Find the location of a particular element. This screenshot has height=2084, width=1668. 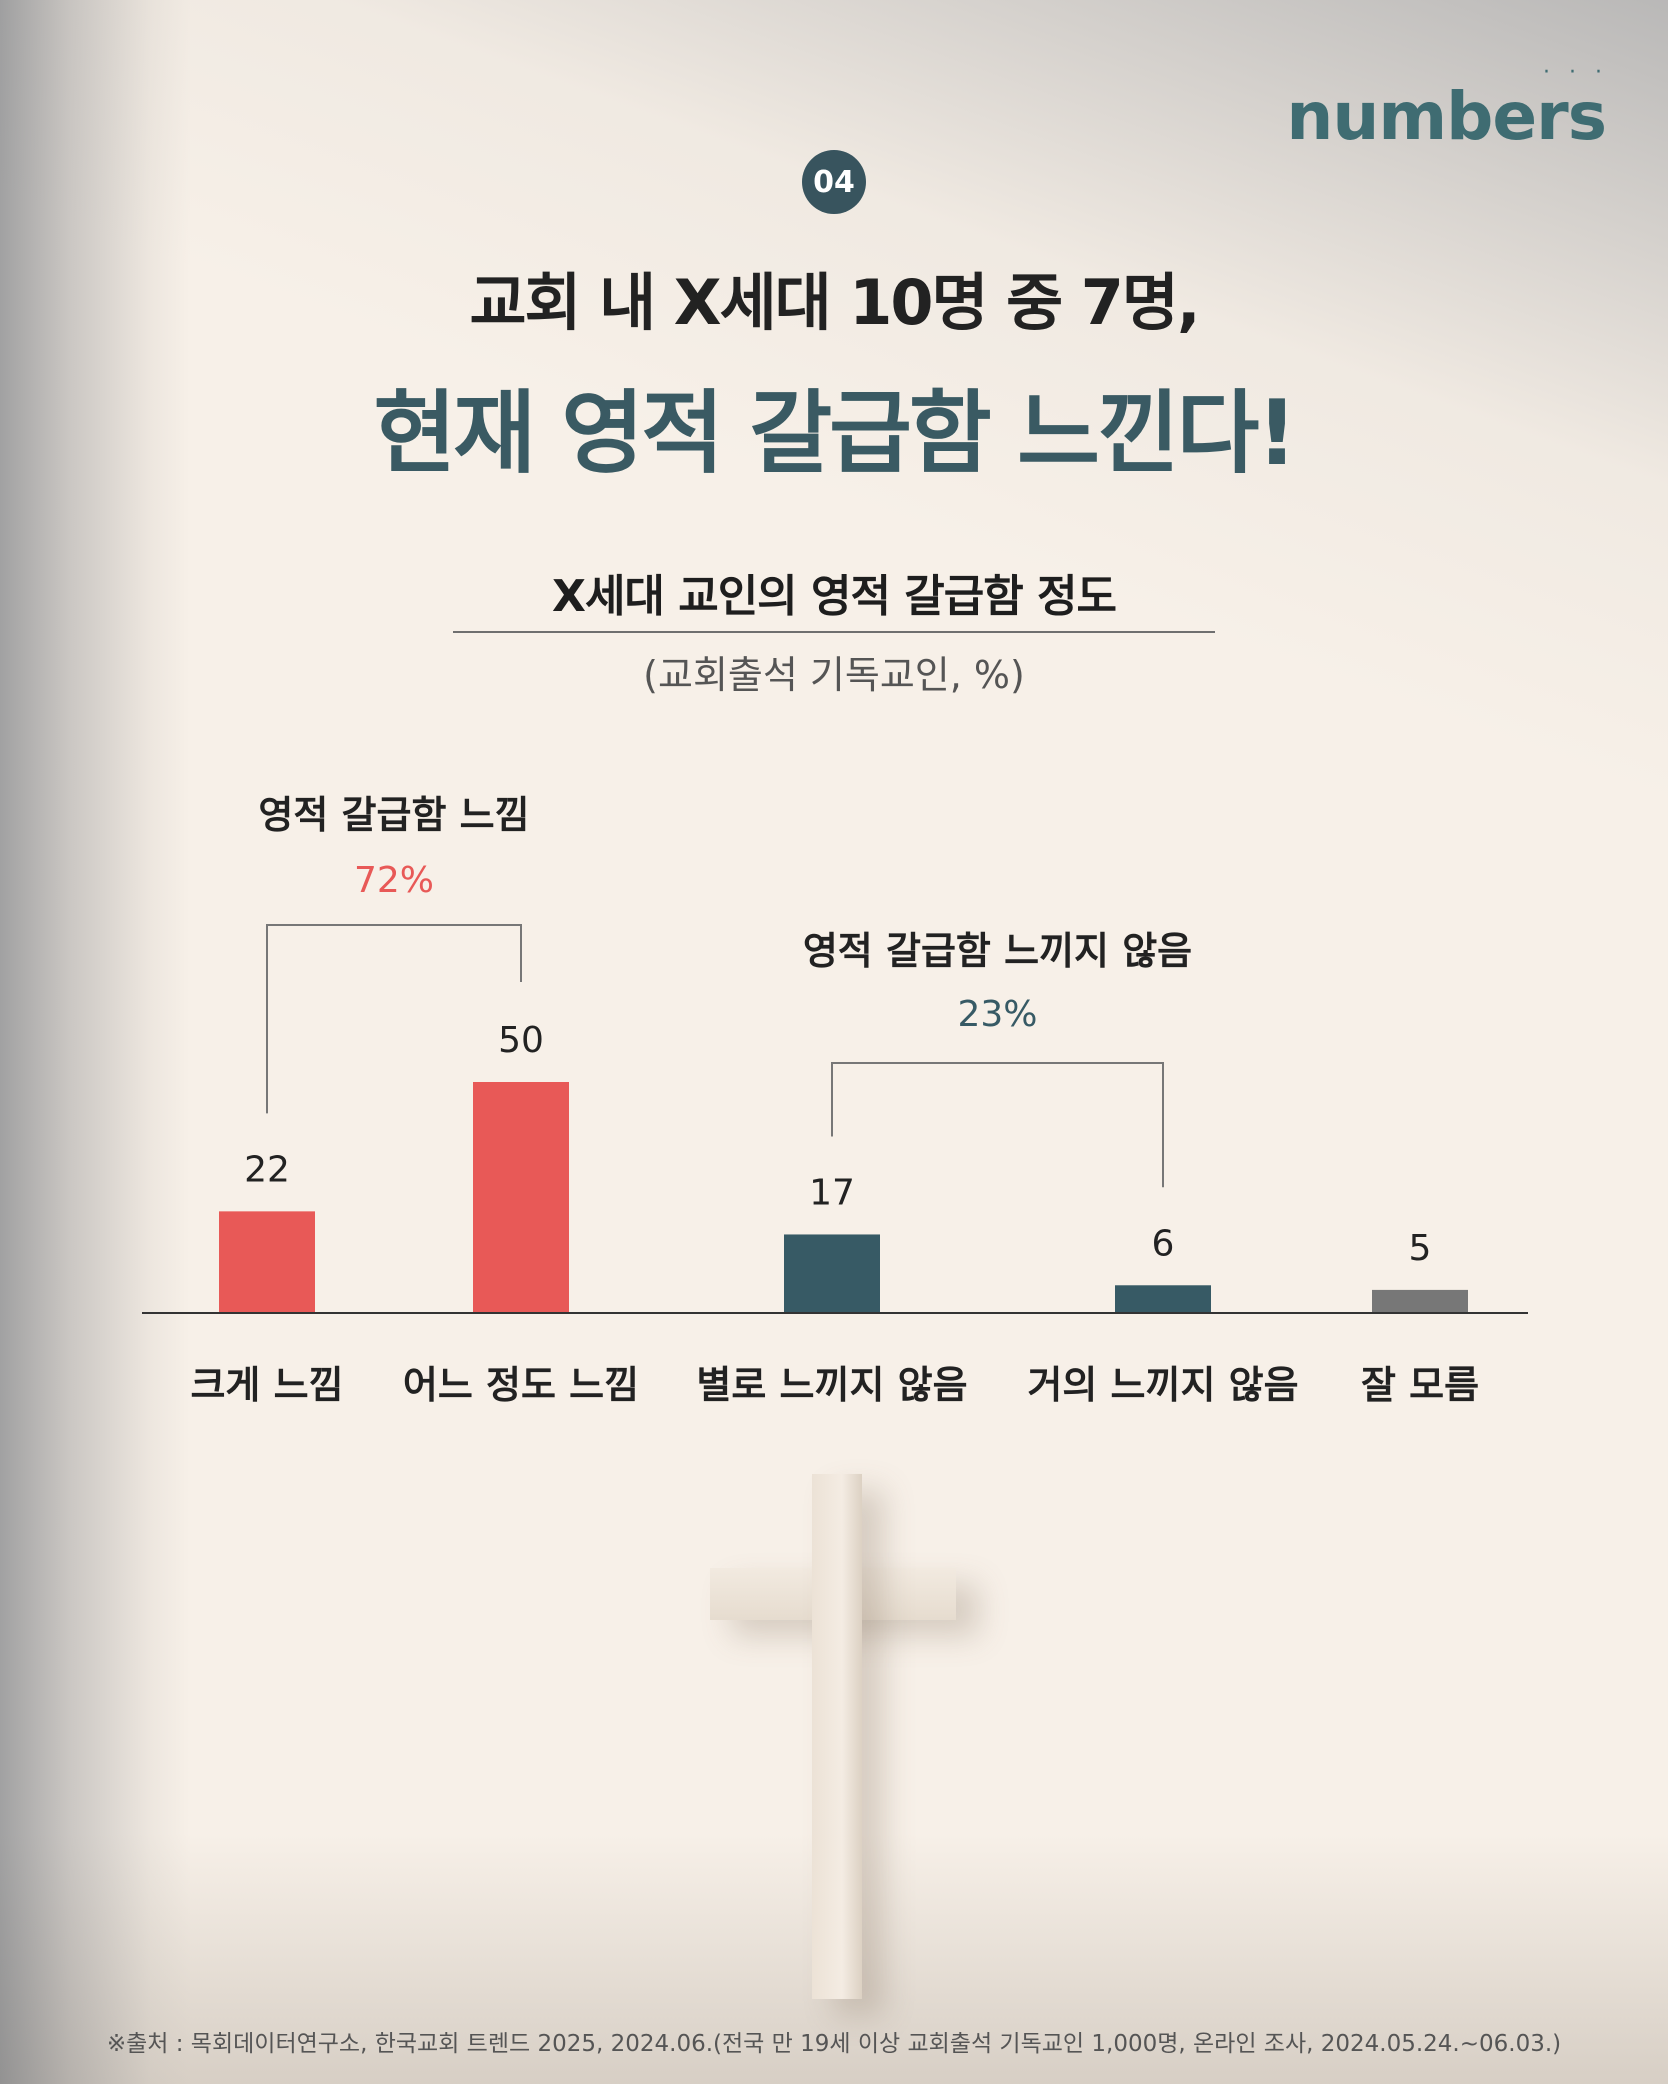

data-label-3: 6 is located at coordinates (1163, 1243).